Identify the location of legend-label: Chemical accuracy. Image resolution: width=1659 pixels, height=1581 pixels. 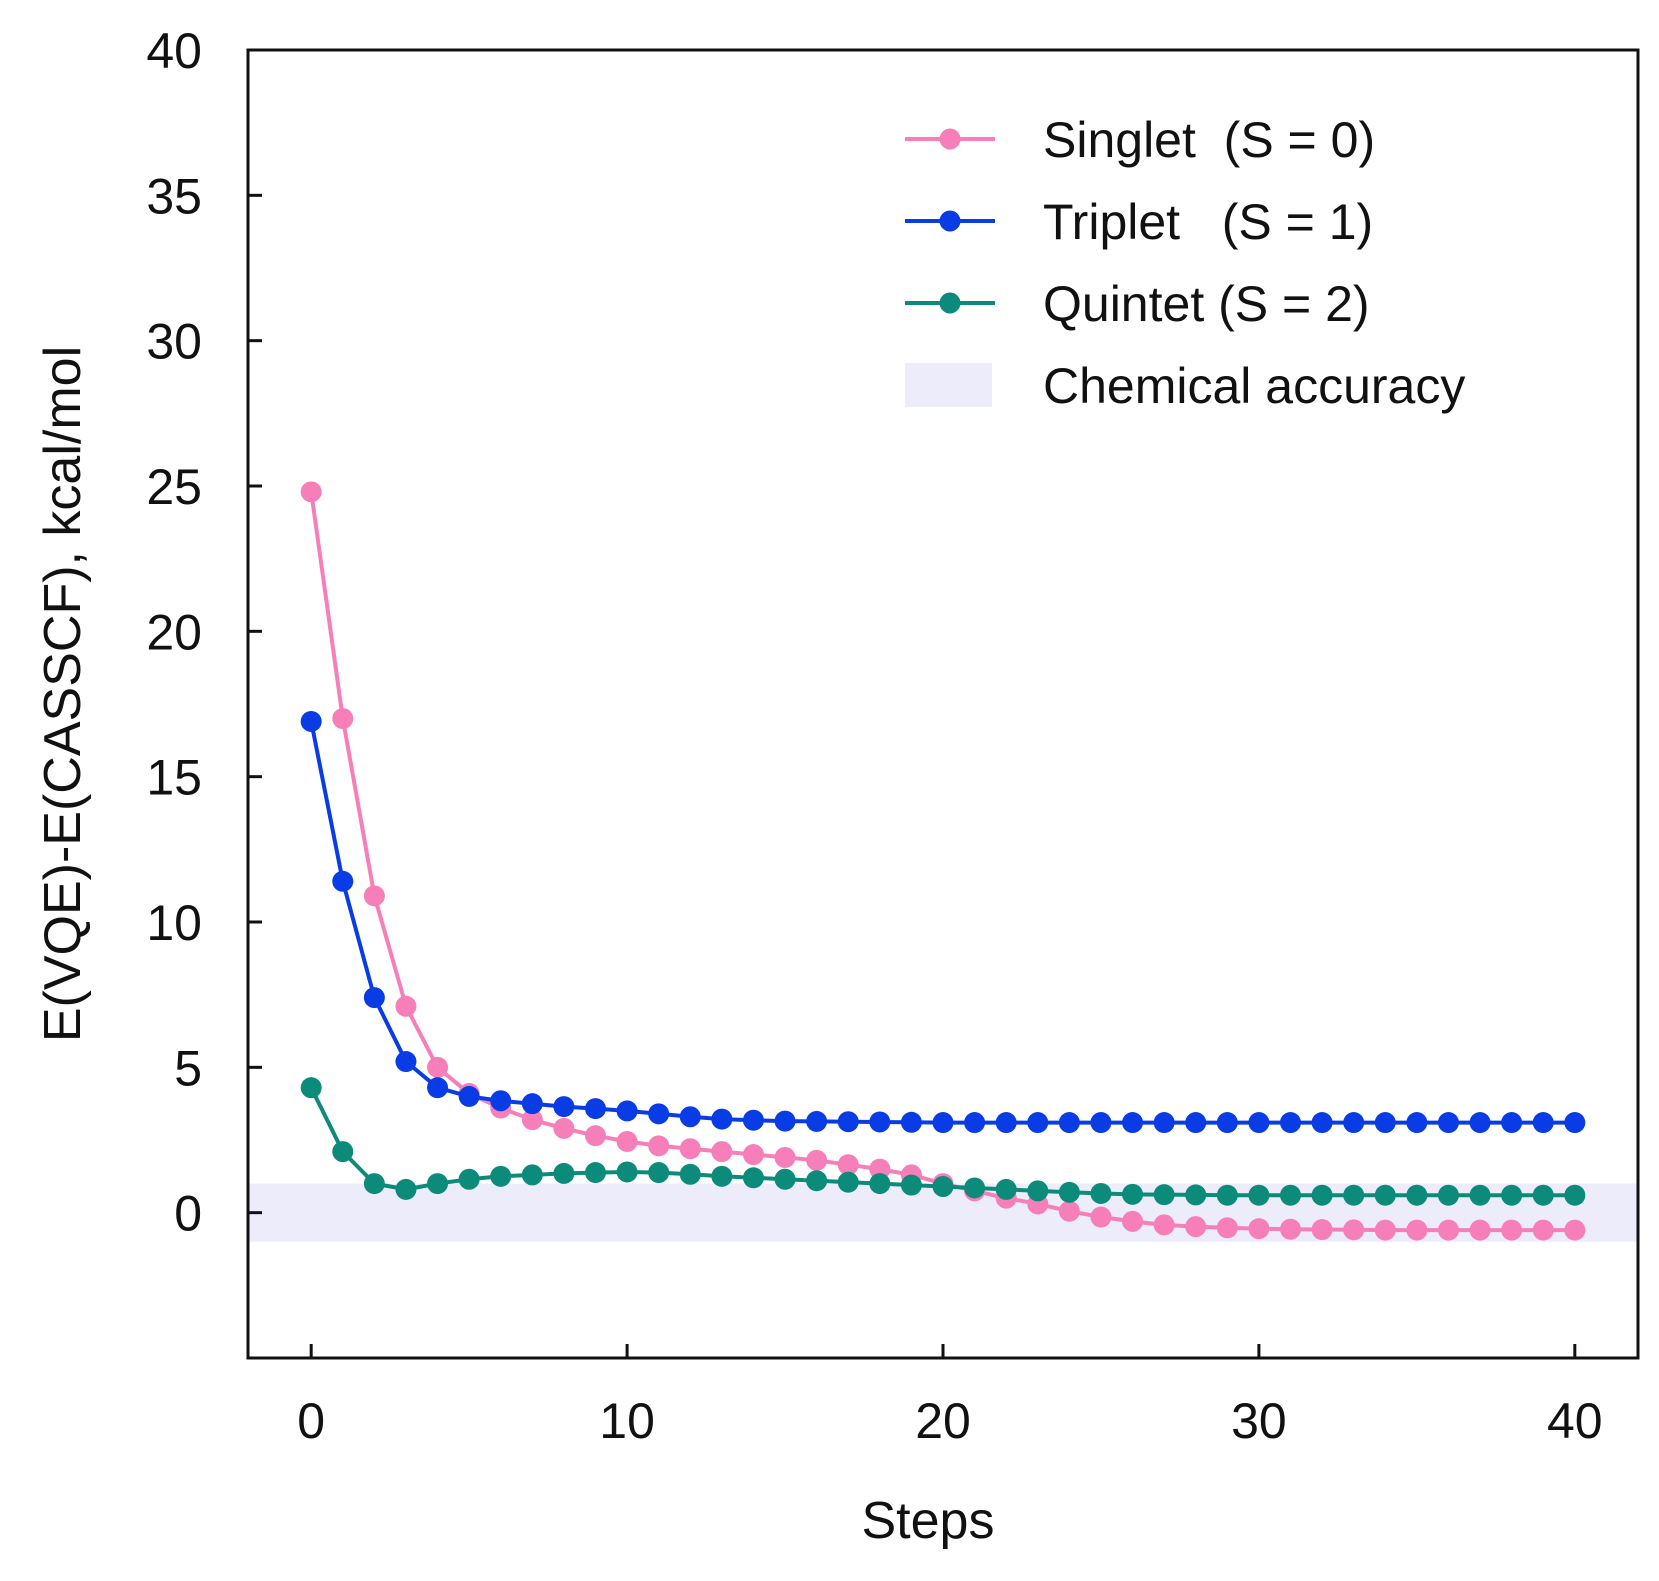
(1254, 386).